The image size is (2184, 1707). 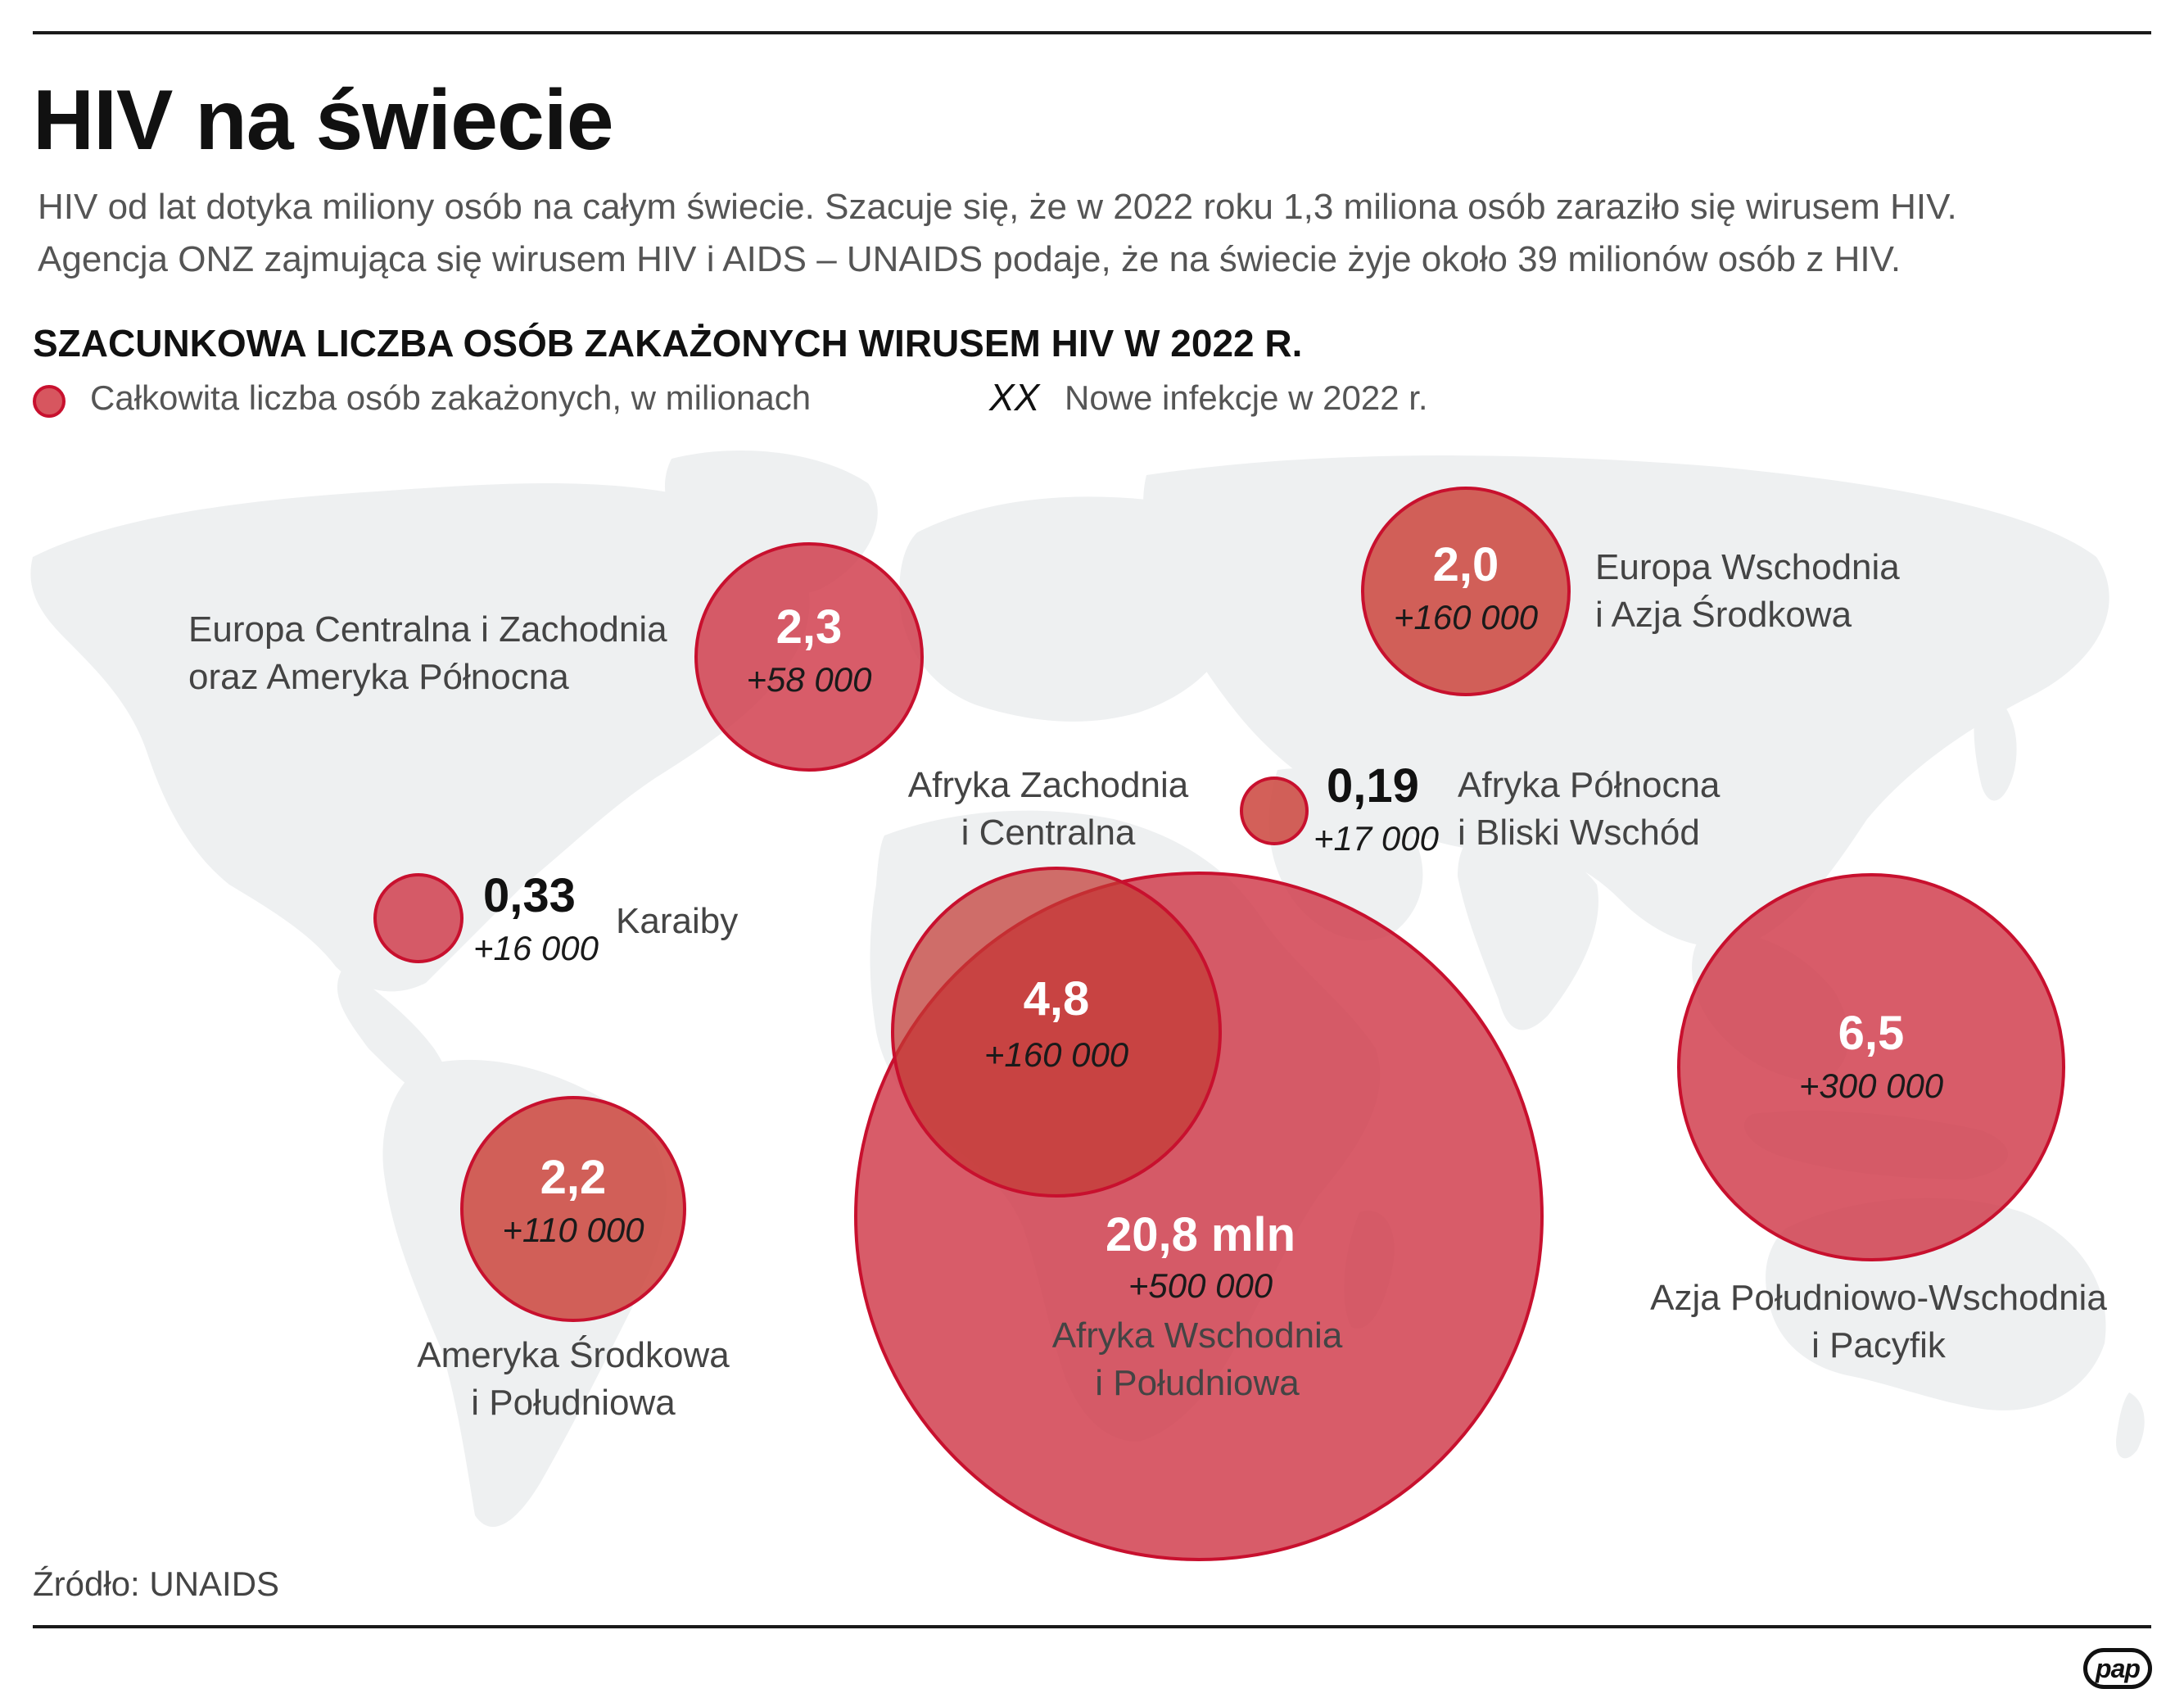 I want to click on bubble-north-africa, so click(x=1275, y=811).